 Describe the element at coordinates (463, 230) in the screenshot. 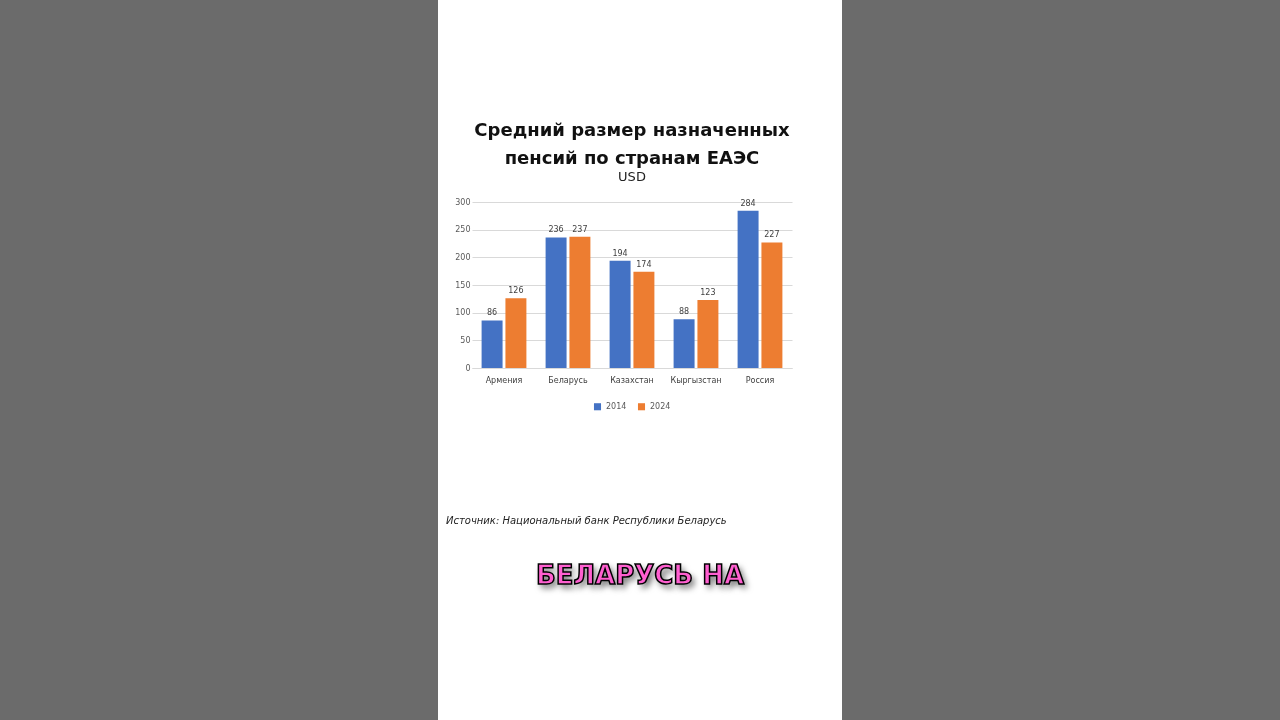

I see `y-tick-label: 250` at that location.